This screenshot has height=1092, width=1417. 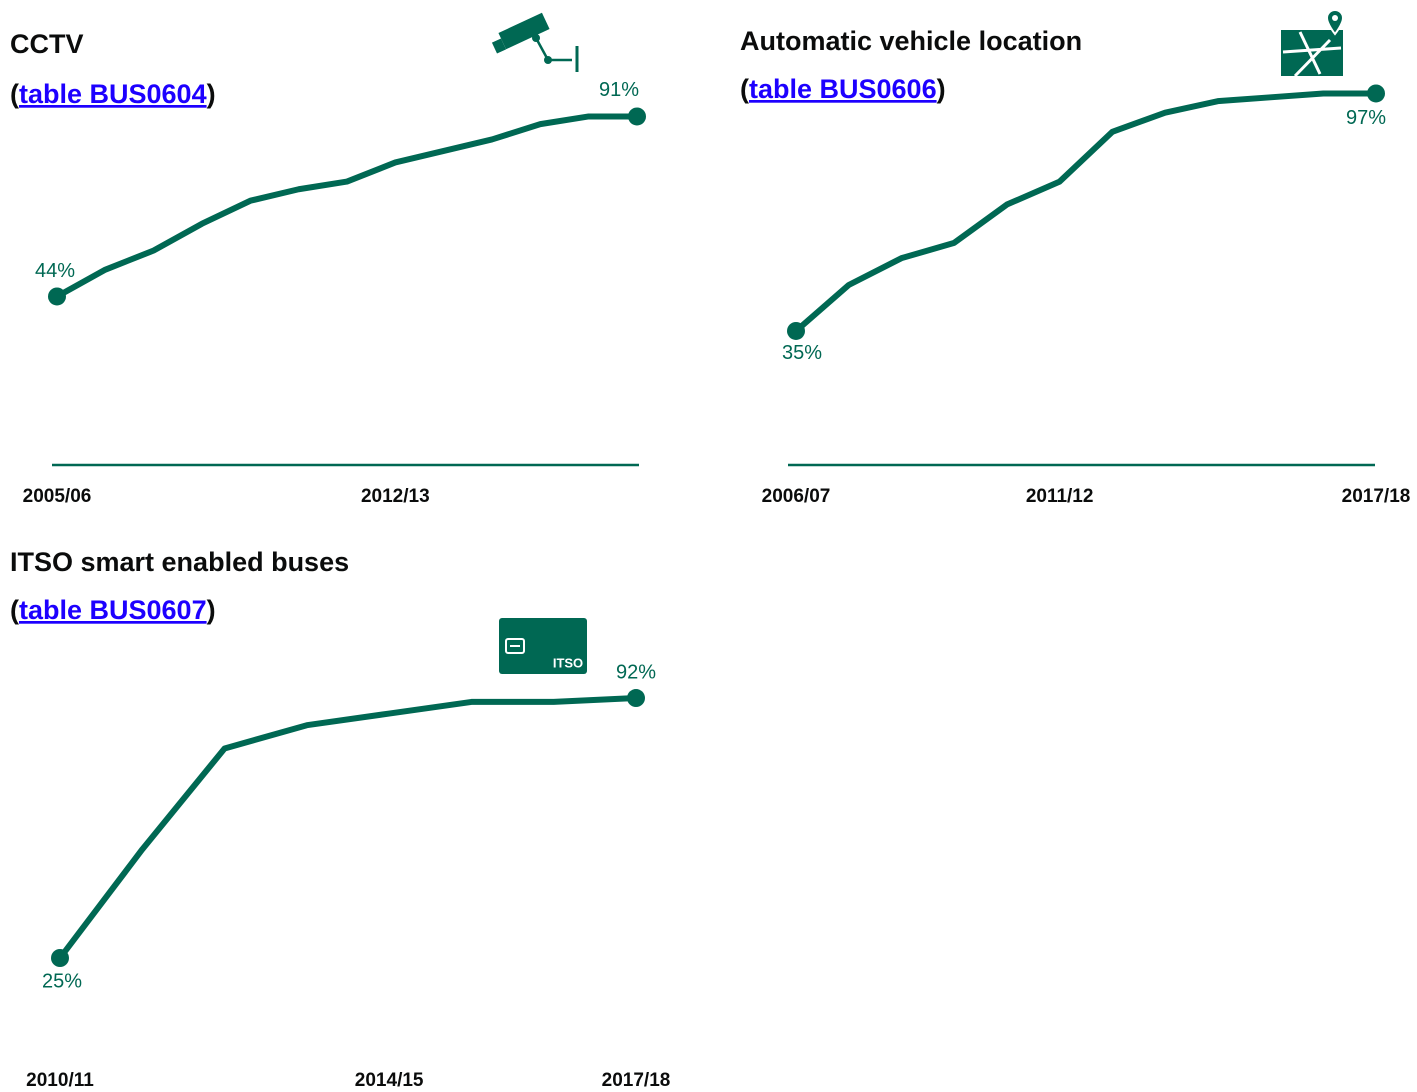 I want to click on x-tick-label: 2005/06, so click(x=57, y=496).